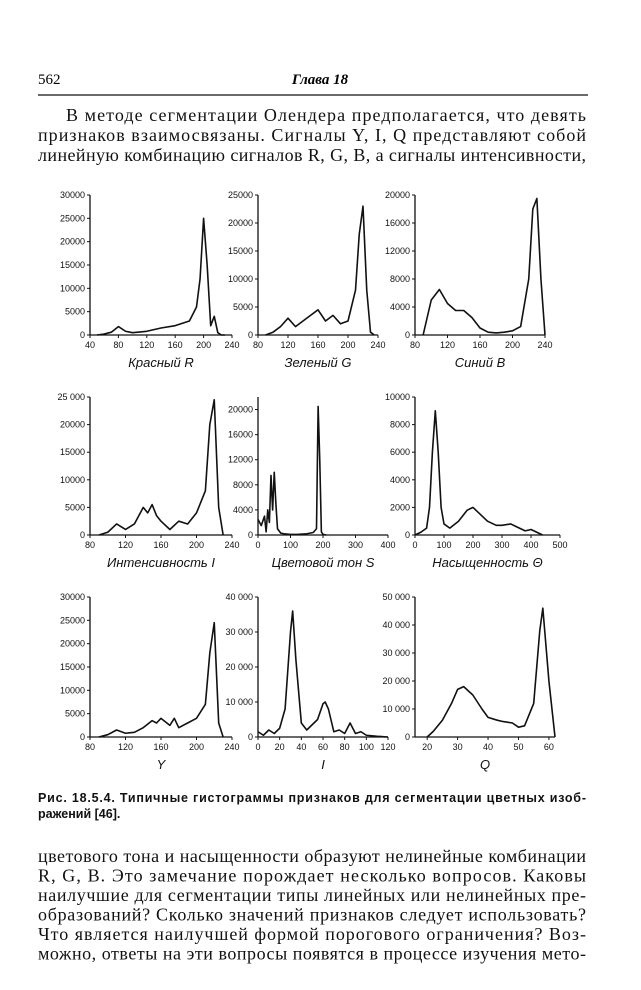 This screenshot has width=641, height=990. What do you see at coordinates (161, 562) in the screenshot?
I see `x-axis-label: Интенсивность I` at bounding box center [161, 562].